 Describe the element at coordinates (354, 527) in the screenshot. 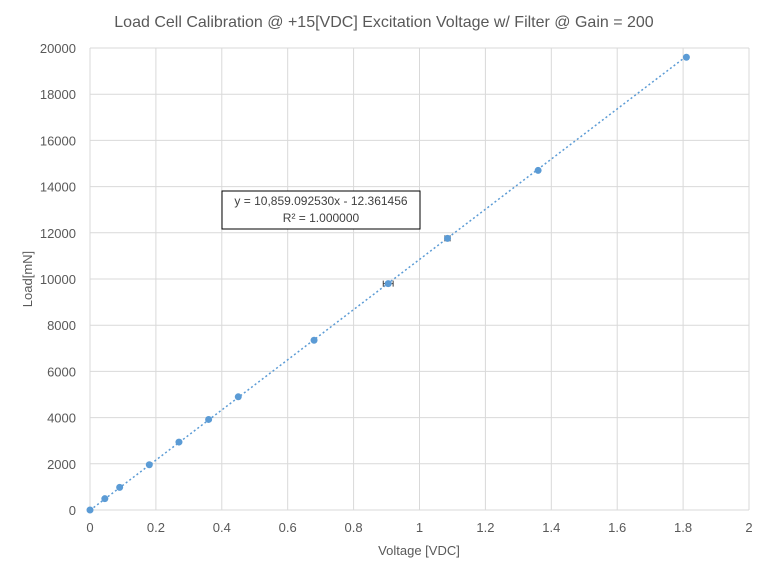

I see `x-tick-label: 0.8` at that location.